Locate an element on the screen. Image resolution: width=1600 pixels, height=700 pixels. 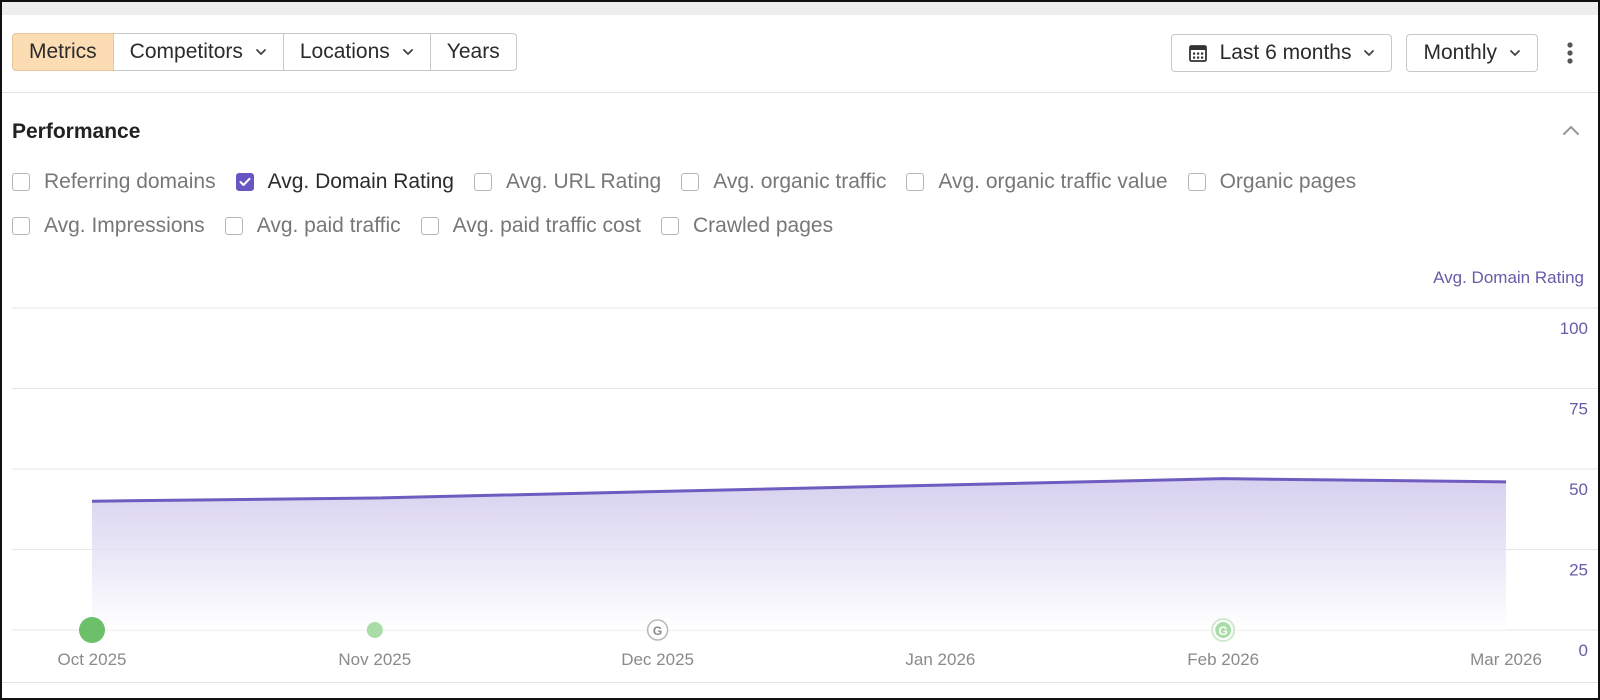
tab-metrics-label: Metrics is located at coordinates (63, 51).